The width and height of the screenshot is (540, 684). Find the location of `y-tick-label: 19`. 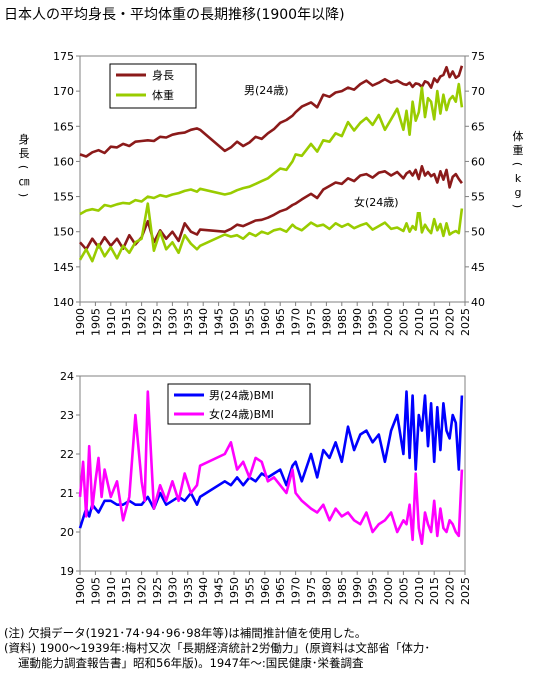

y-tick-label: 19 is located at coordinates (67, 571).